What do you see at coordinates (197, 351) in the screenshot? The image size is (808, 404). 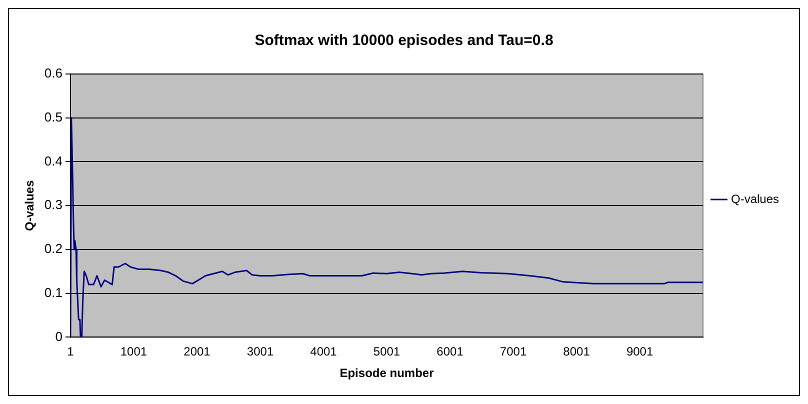 I see `x-tick-label: 2001` at bounding box center [197, 351].